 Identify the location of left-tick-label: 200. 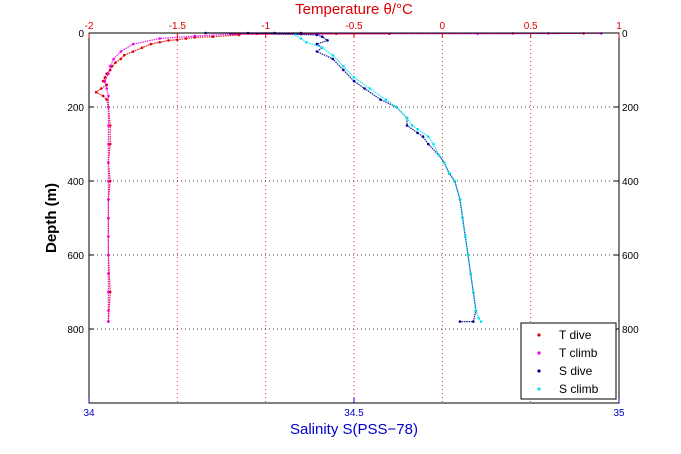
(75, 108).